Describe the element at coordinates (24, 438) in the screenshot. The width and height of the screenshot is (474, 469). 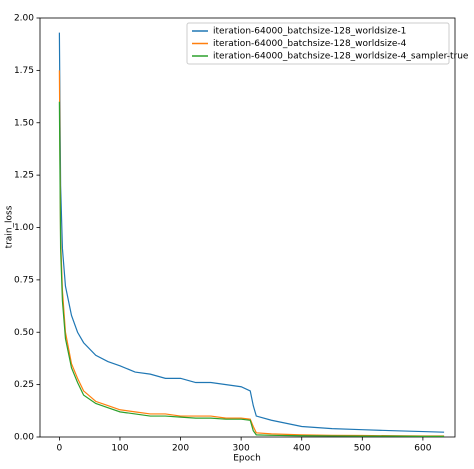
I see `y-tick-label: 0.00` at that location.